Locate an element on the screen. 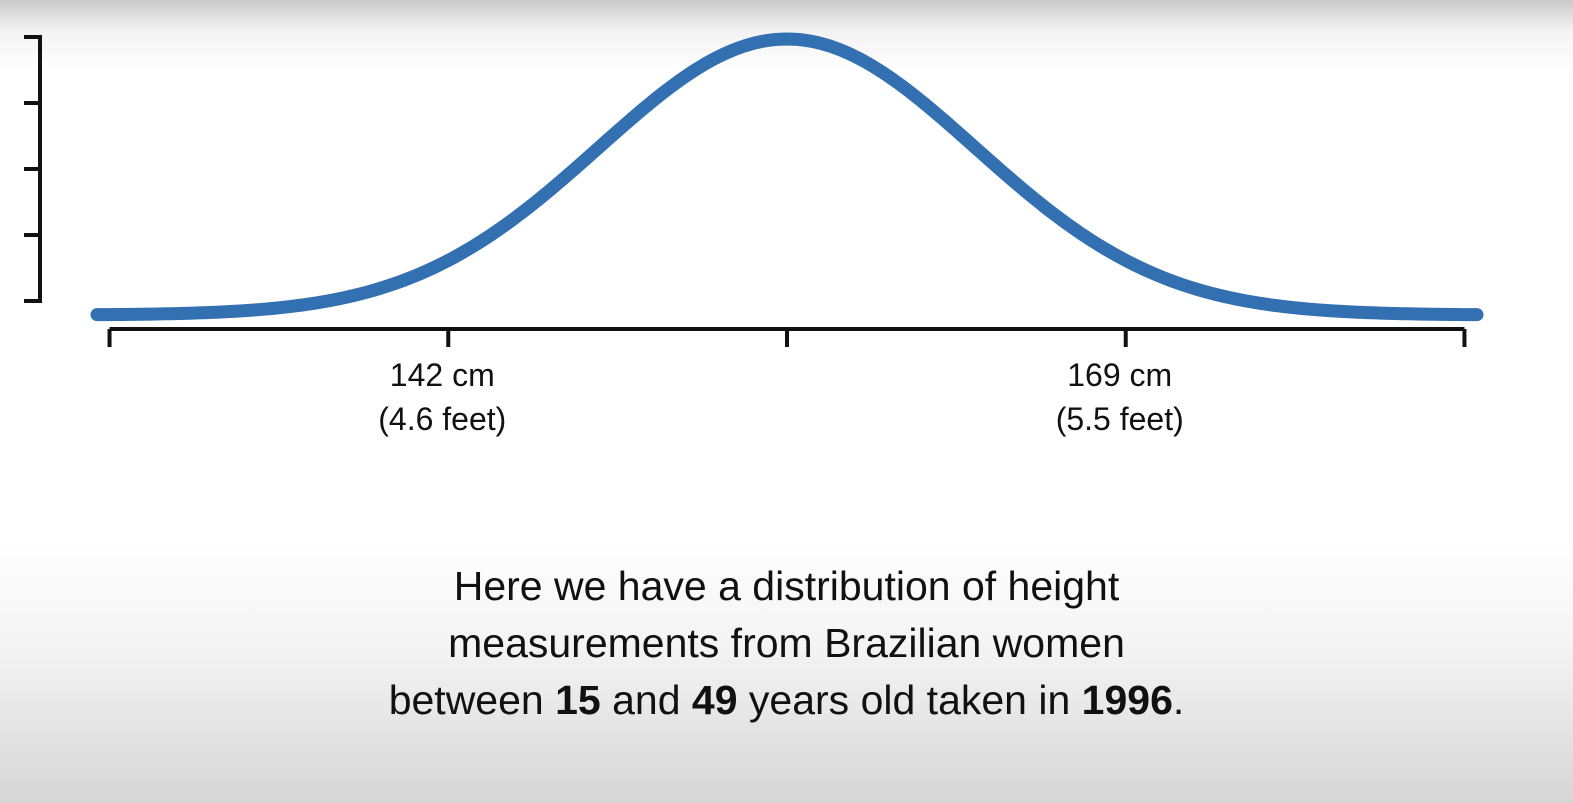 The height and width of the screenshot is (803, 1573). caption-line-1: Here we have a distribution of height is located at coordinates (786, 586).